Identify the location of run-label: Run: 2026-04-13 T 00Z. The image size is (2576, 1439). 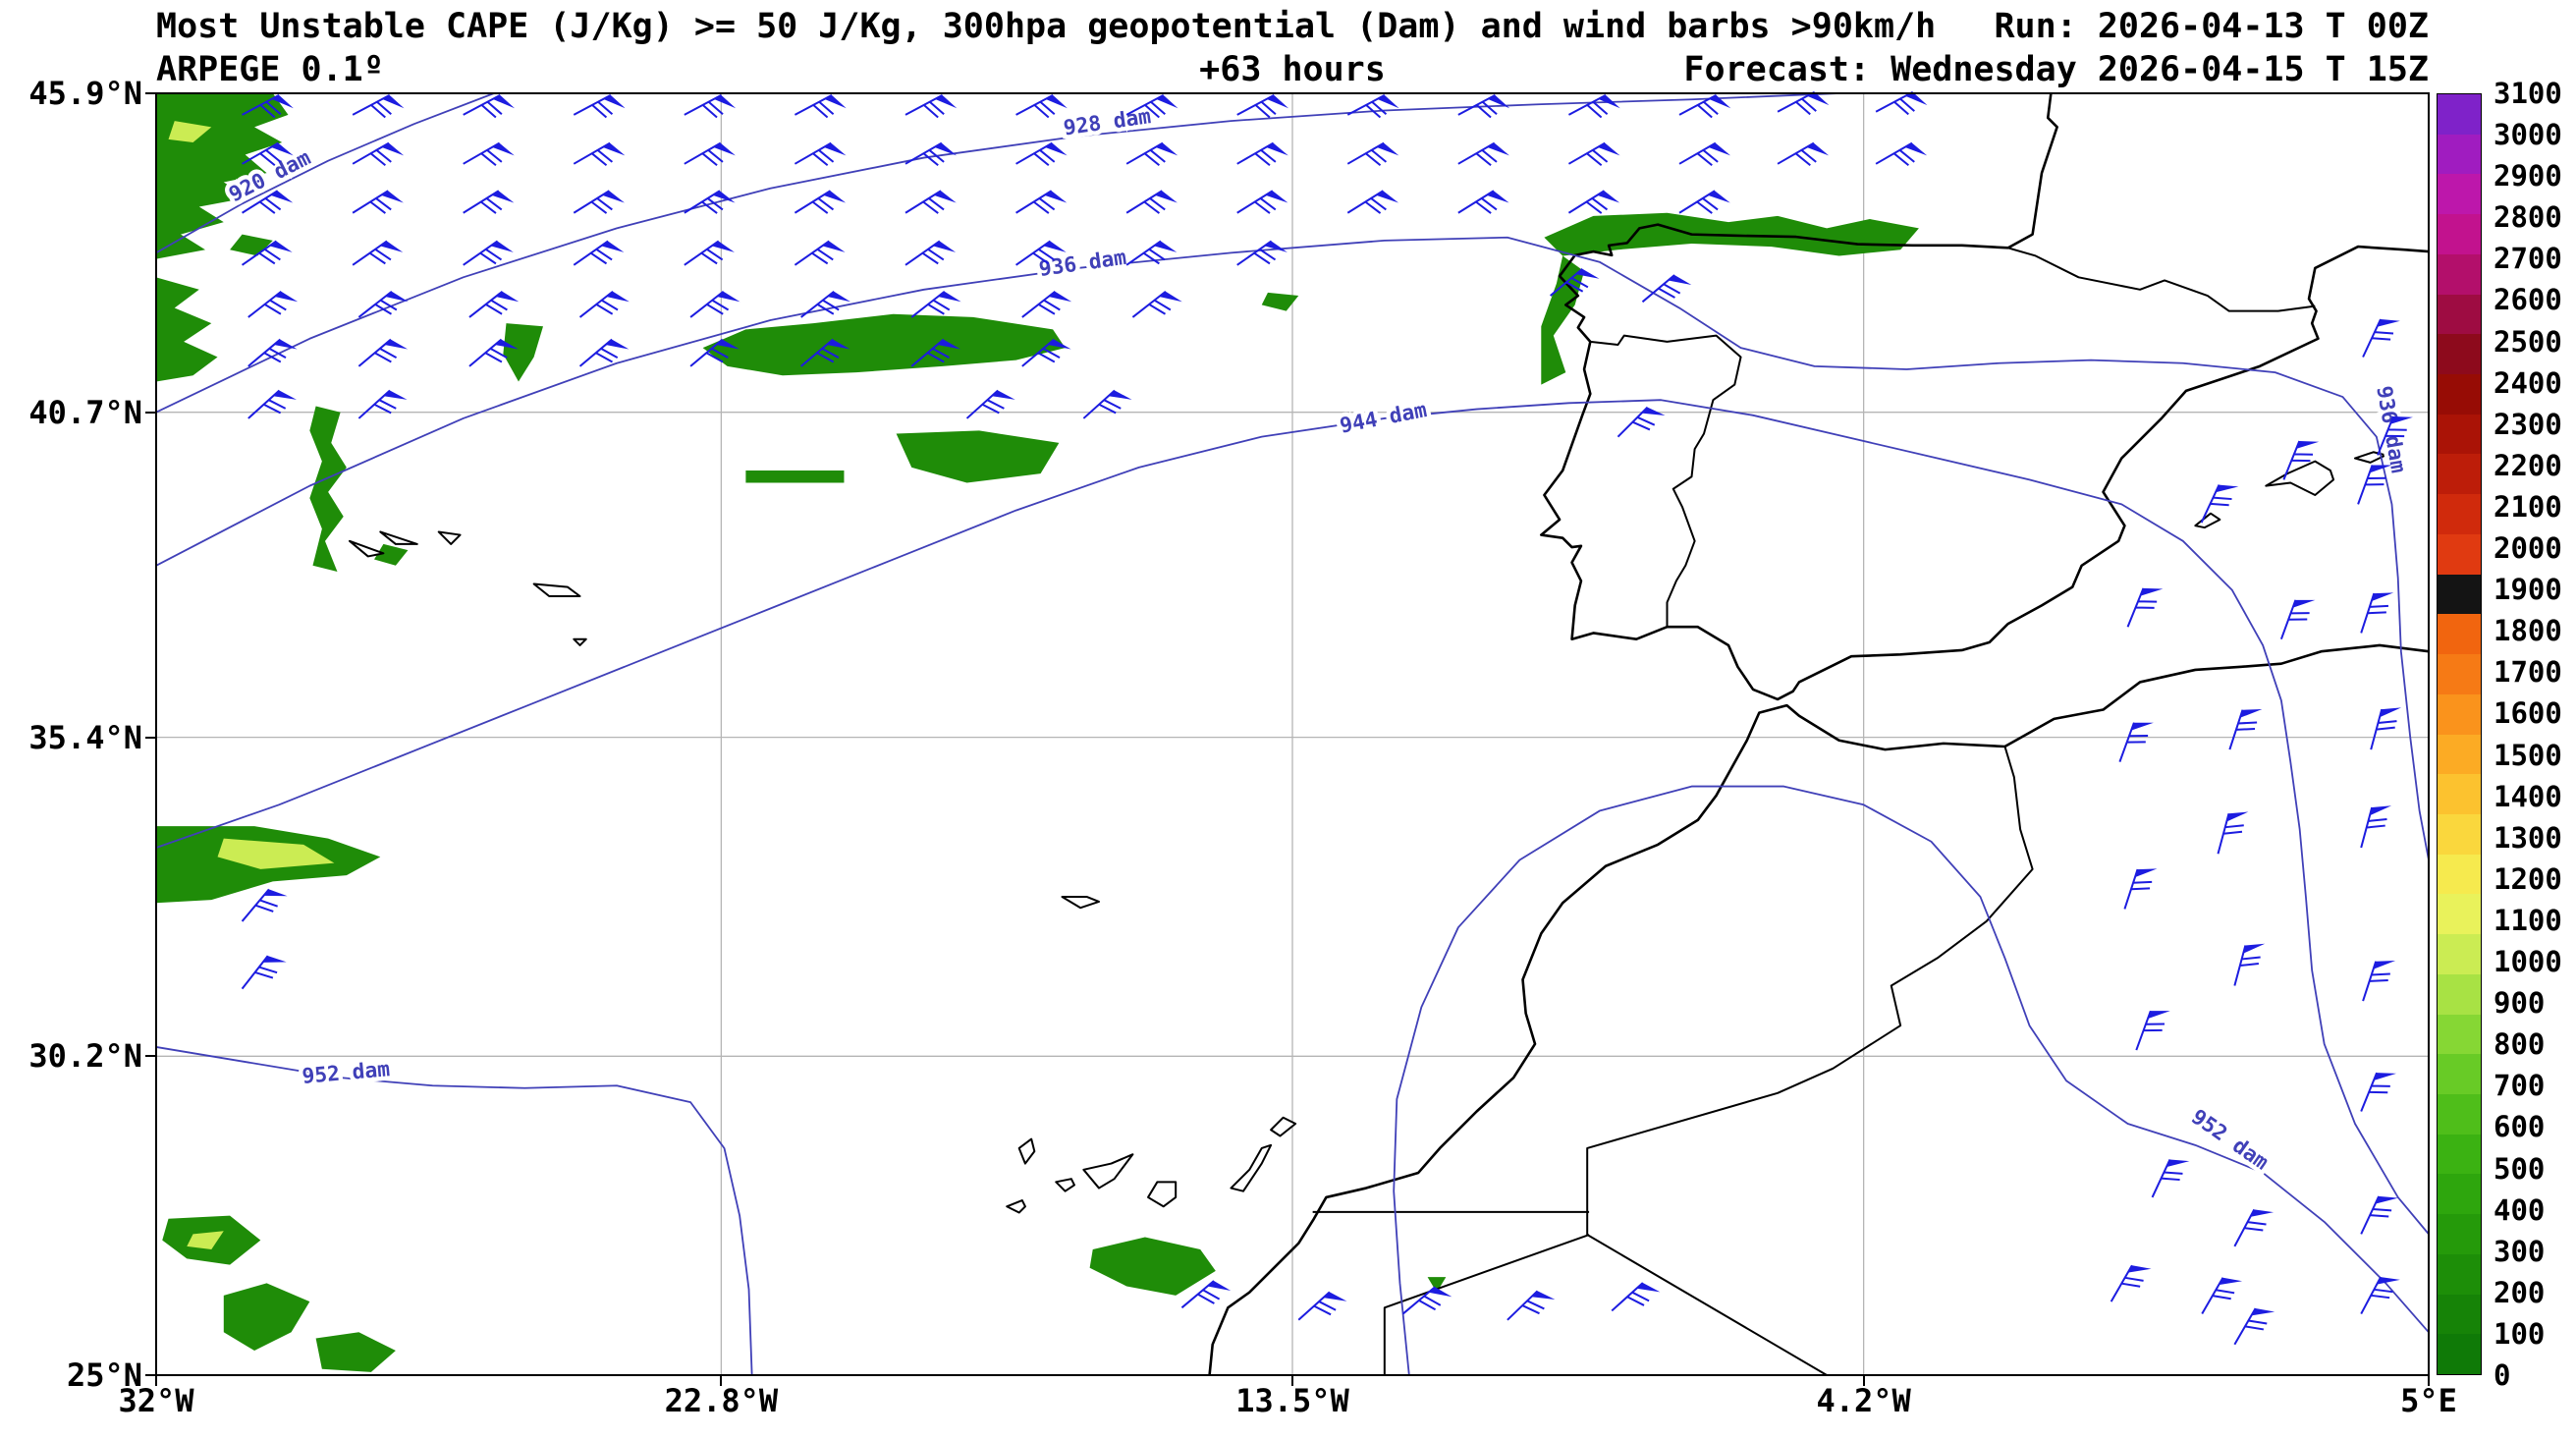
(2212, 27).